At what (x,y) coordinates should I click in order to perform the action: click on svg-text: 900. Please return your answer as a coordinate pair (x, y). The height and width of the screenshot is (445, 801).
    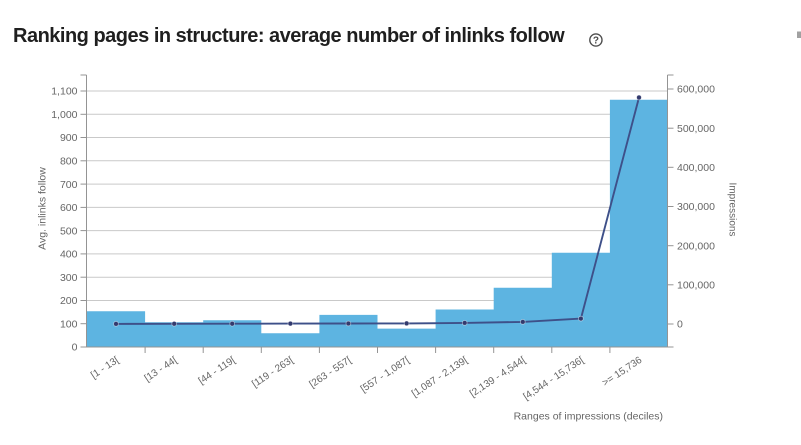
    Looking at the image, I should click on (69, 138).